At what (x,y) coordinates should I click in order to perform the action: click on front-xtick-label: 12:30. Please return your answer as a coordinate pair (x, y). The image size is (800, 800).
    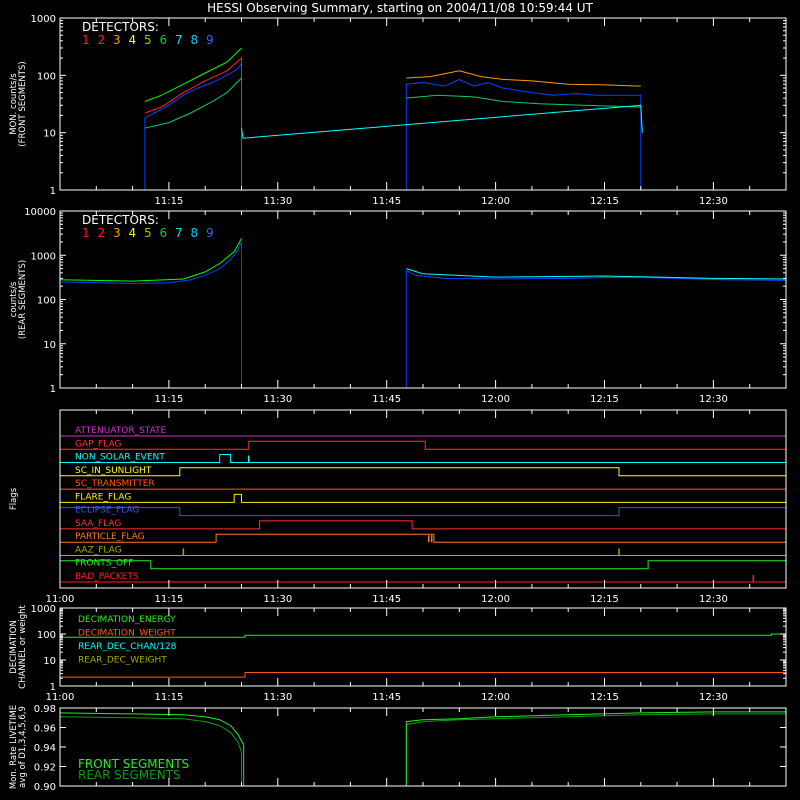
    Looking at the image, I should click on (713, 201).